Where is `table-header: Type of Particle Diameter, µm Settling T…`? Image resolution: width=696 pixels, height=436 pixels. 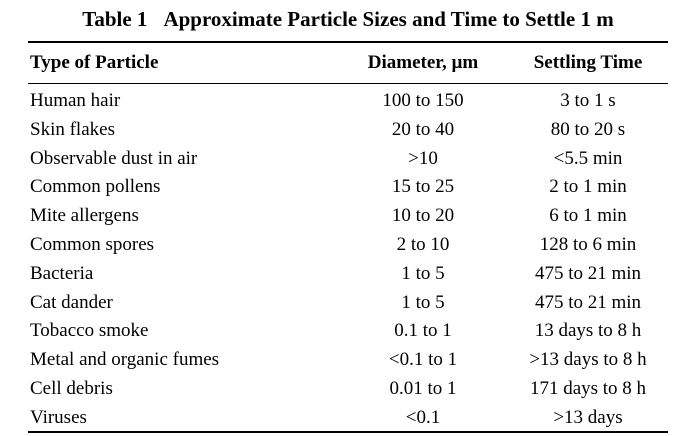
table-header: Type of Particle Diameter, µm Settling T… is located at coordinates (348, 63).